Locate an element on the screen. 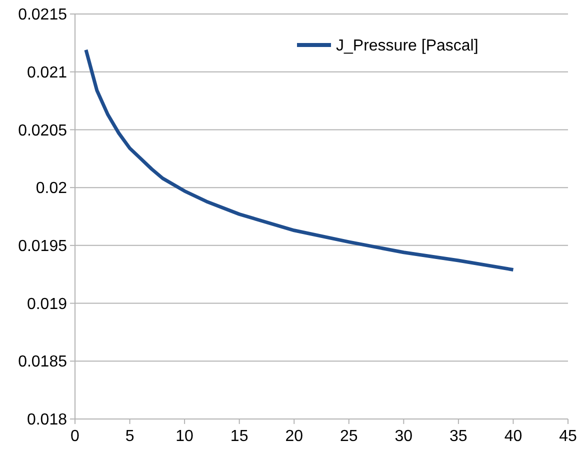  x-tick-label: 30 is located at coordinates (403, 436).